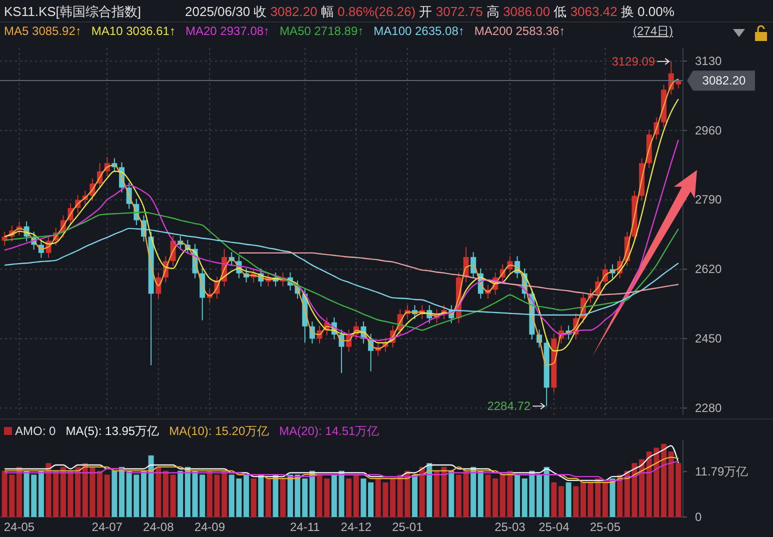  What do you see at coordinates (322, 31) in the screenshot?
I see `text: MA50 2718.89↑` at bounding box center [322, 31].